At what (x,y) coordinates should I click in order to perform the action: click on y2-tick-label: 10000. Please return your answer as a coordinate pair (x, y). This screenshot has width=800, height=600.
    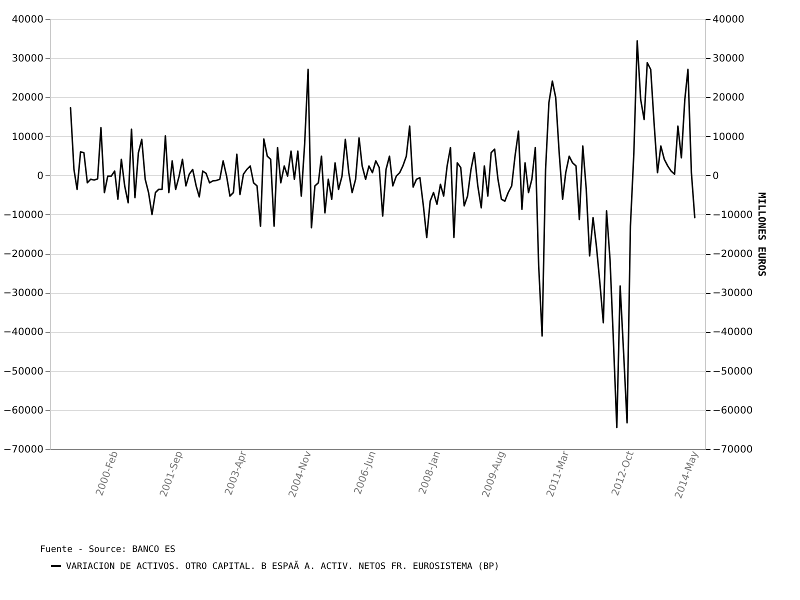
    Looking at the image, I should click on (728, 137).